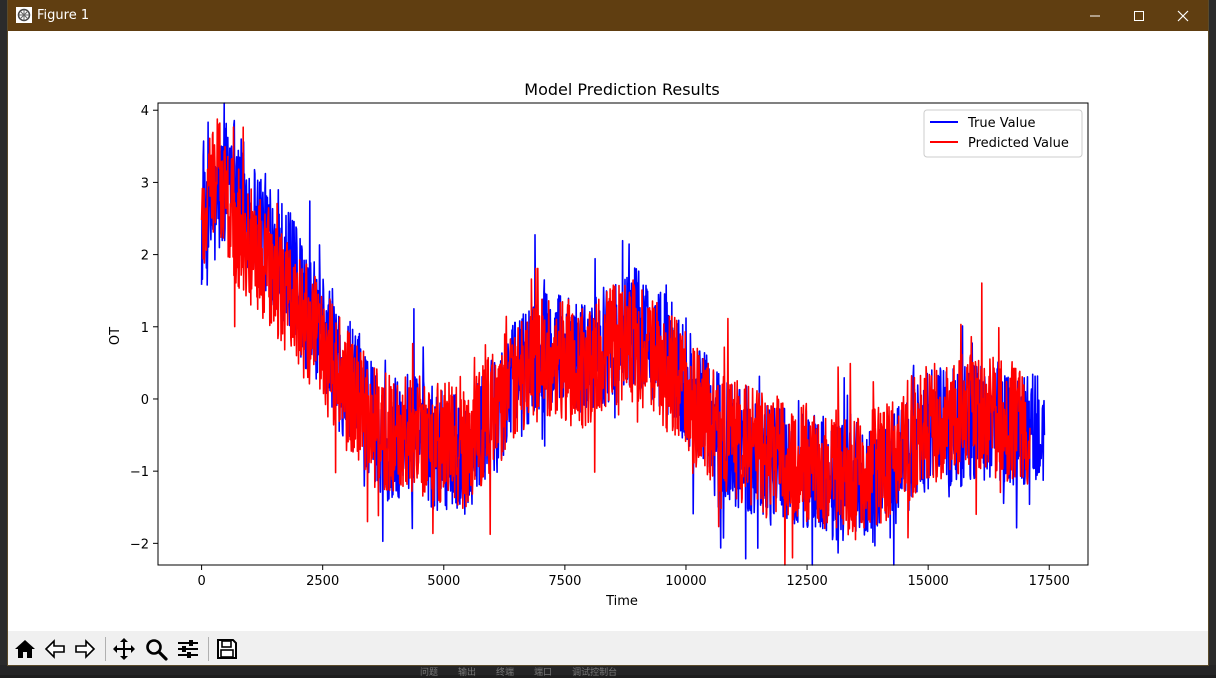 Image resolution: width=1216 pixels, height=678 pixels. I want to click on y-tick-label: −1, so click(139, 472).